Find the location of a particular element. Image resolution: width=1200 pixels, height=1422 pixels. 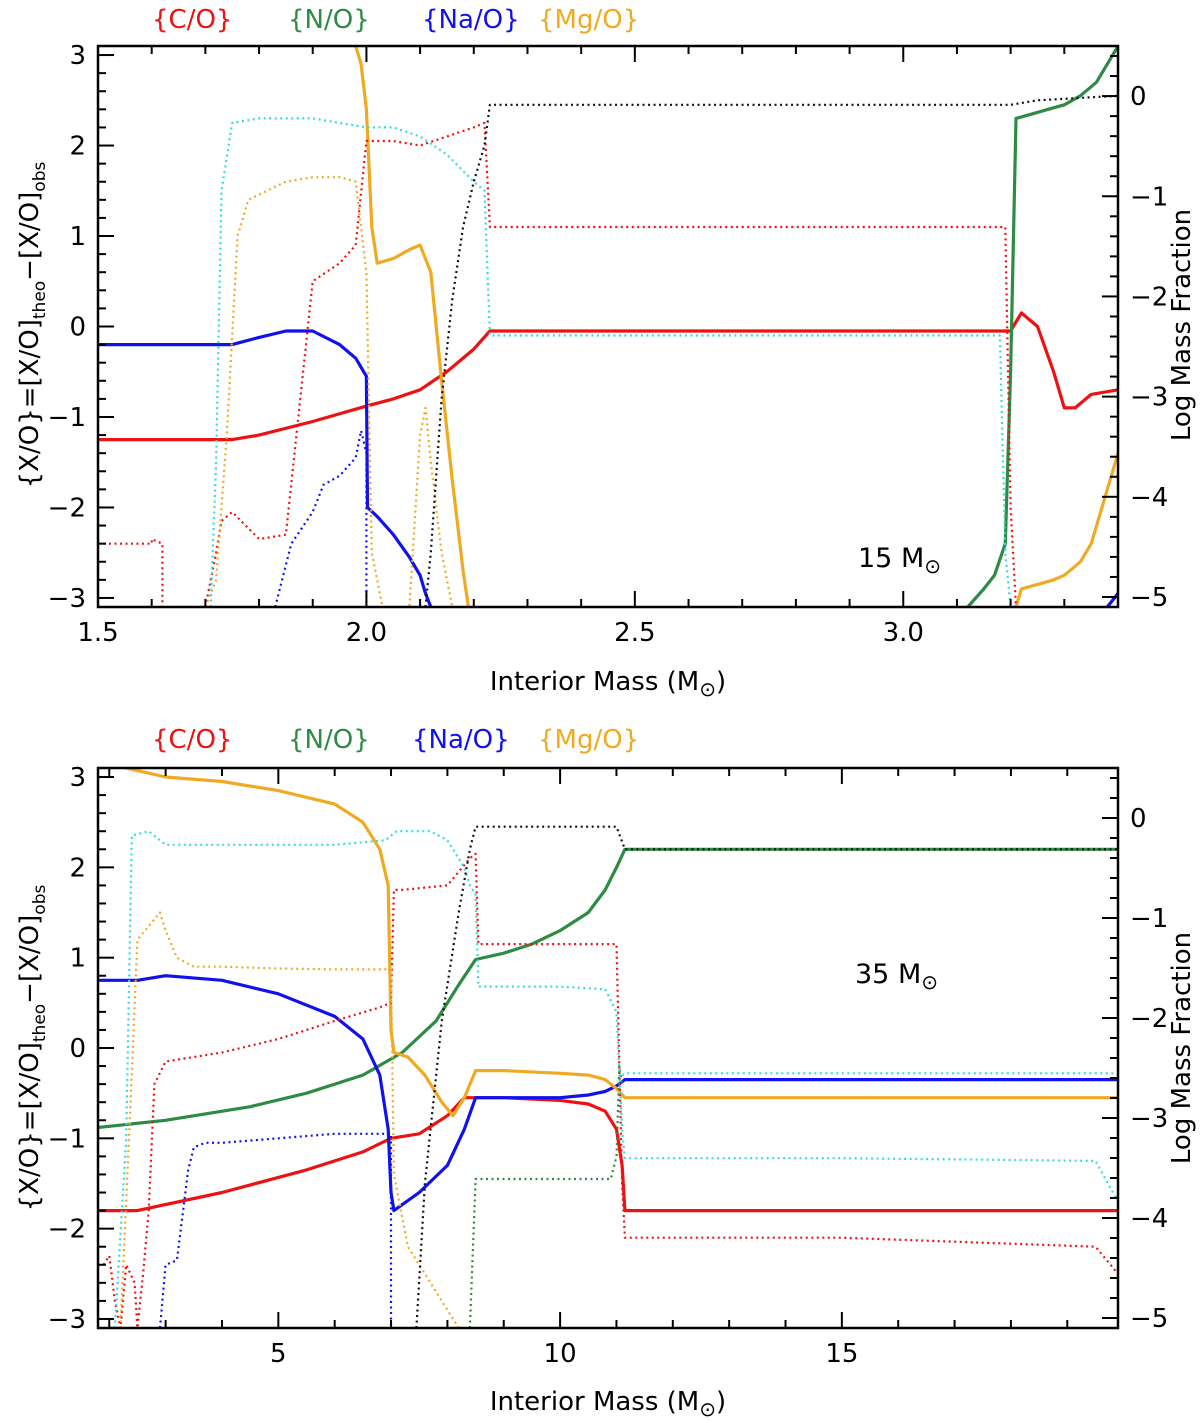

annotation-35-msun: 35 M⊙ is located at coordinates (896, 976).